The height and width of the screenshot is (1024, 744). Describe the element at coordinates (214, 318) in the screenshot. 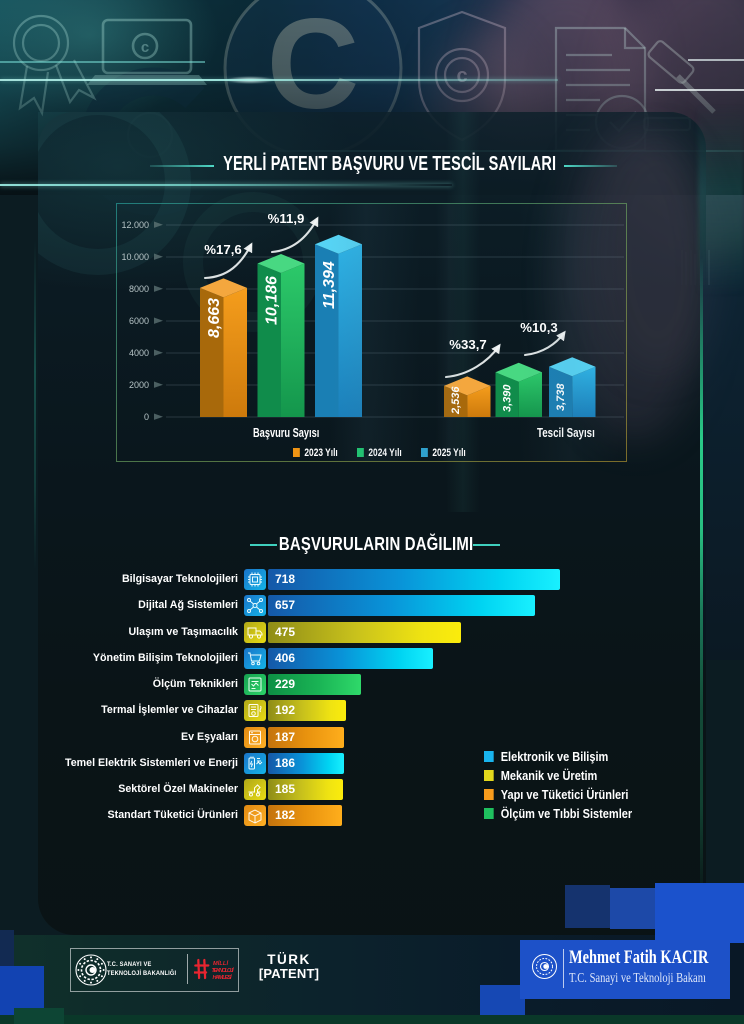

I see `svg-text: 8,663` at that location.